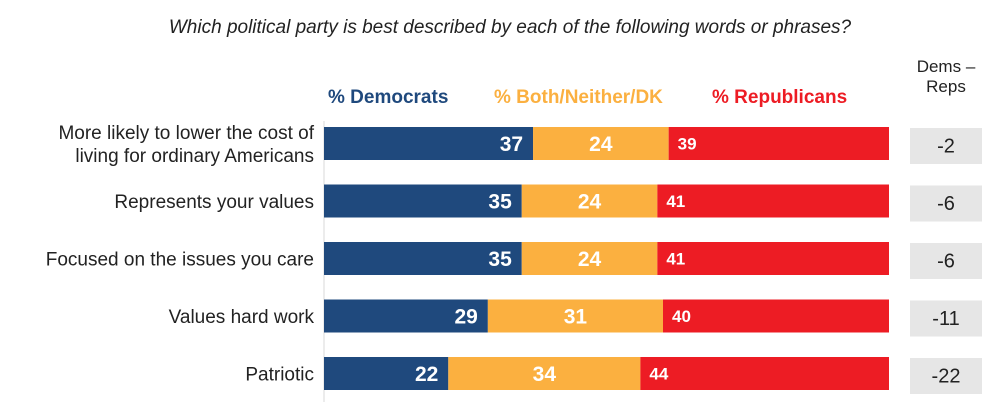  What do you see at coordinates (426, 374) in the screenshot?
I see `data-label: 22` at bounding box center [426, 374].